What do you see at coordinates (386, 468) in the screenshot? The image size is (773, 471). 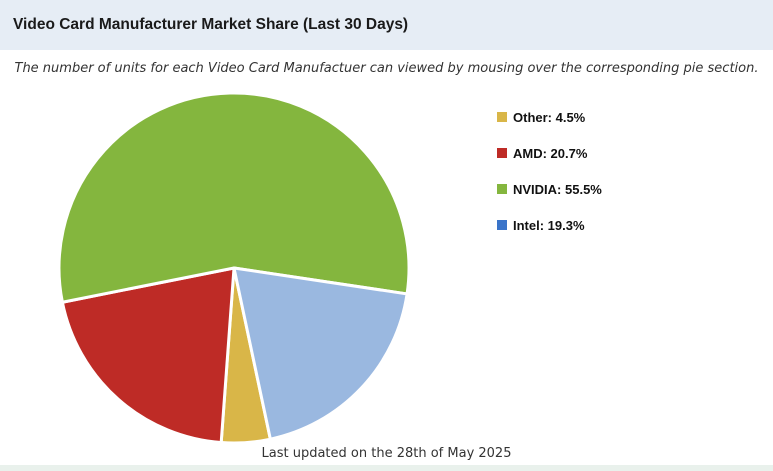 I see `bottom-bar` at bounding box center [386, 468].